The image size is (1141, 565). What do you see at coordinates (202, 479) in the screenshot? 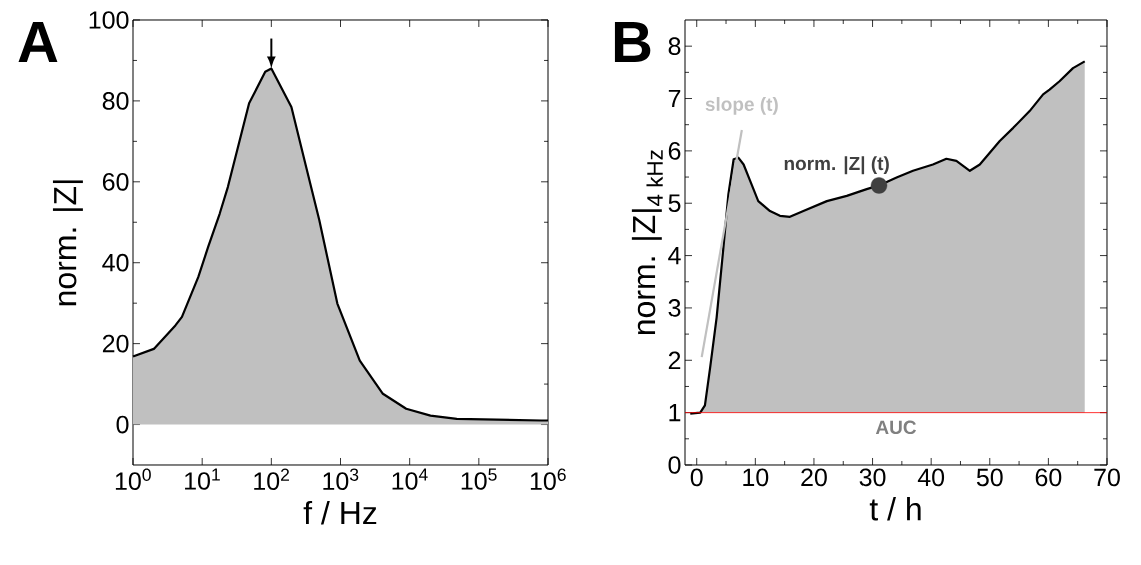
I see `x-tick-label: 10$^{1}$` at bounding box center [202, 479].